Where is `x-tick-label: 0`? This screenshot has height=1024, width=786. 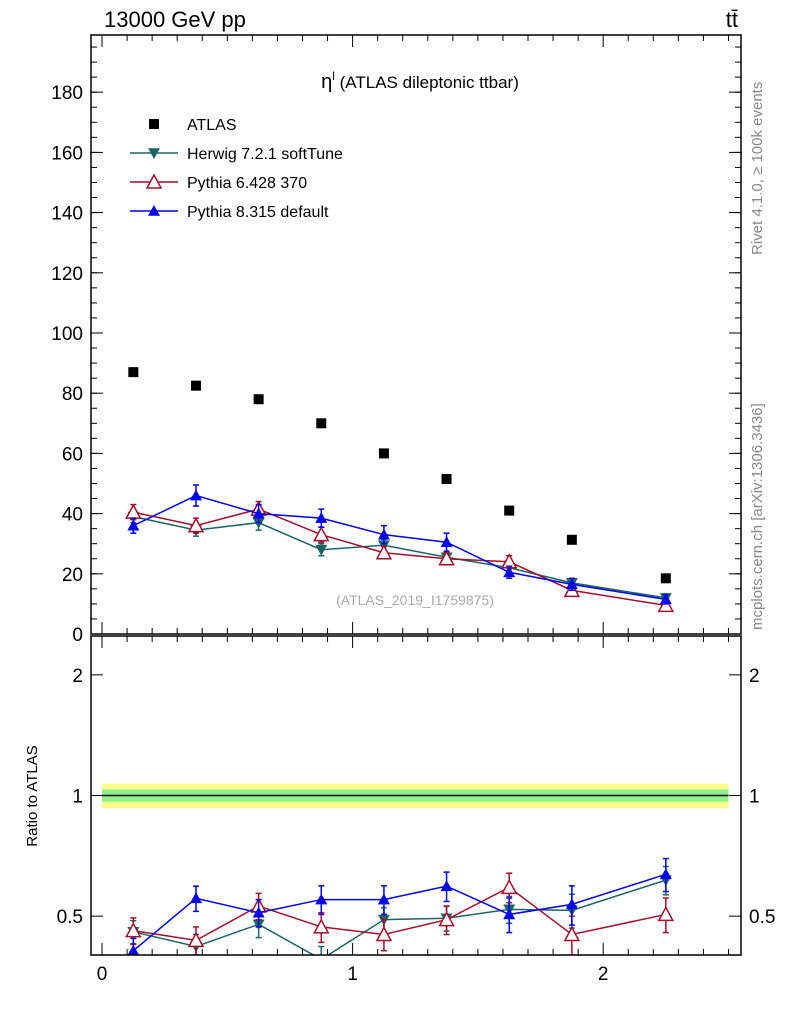
x-tick-label: 0 is located at coordinates (102, 974).